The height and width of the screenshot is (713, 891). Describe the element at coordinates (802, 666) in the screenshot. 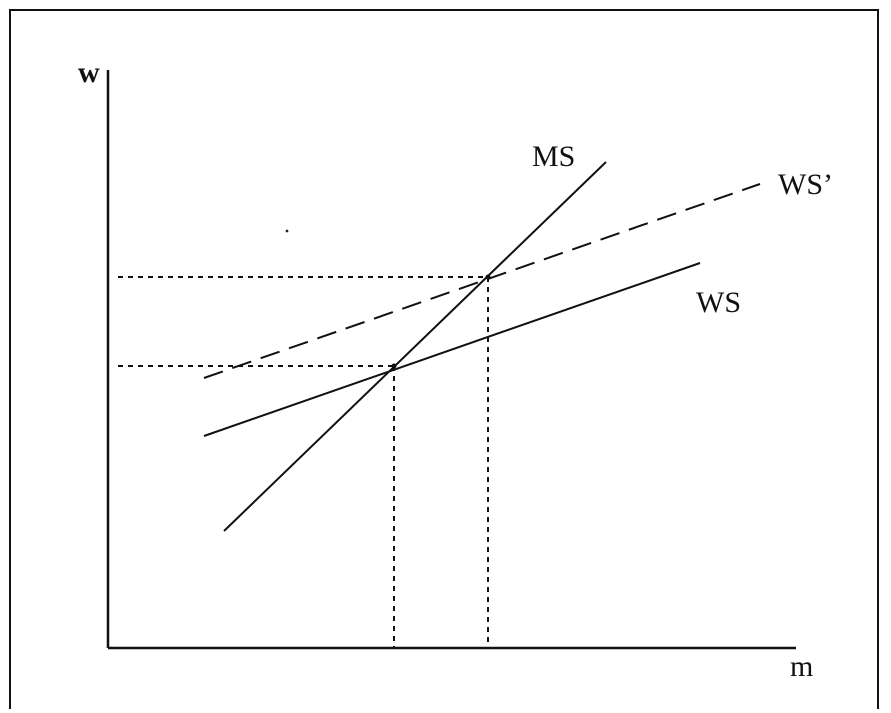

I see `x-axis-label: m` at that location.